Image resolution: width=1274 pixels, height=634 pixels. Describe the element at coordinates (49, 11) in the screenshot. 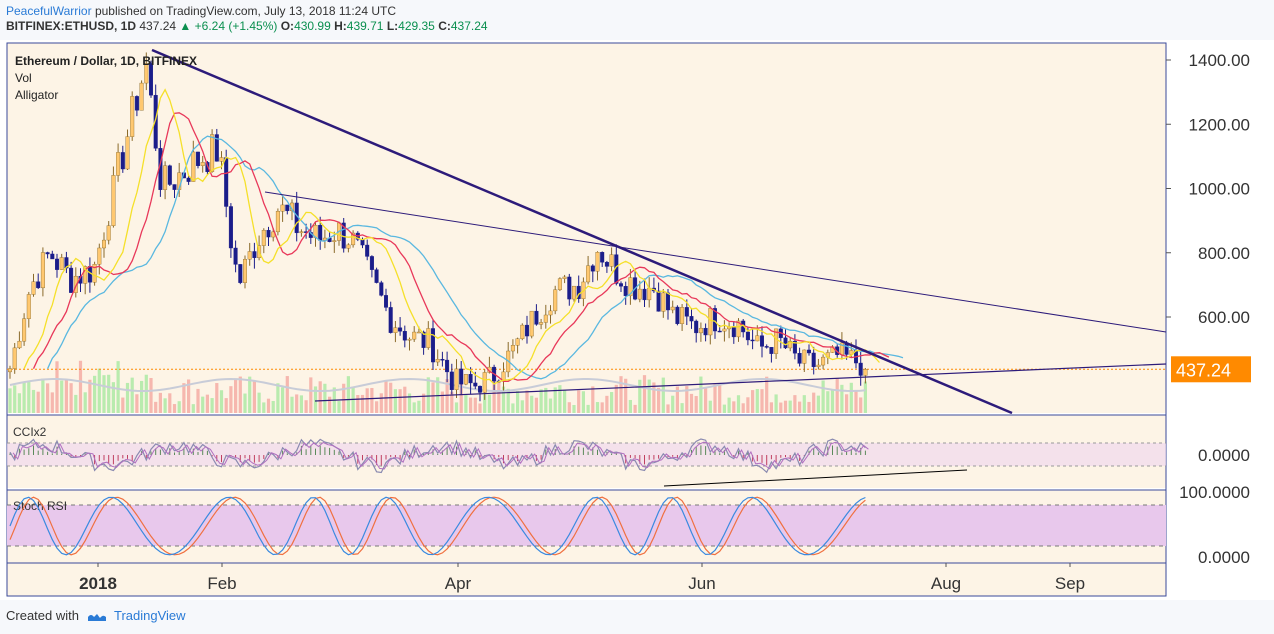

I see `author-link: PeacefulWarrior` at that location.